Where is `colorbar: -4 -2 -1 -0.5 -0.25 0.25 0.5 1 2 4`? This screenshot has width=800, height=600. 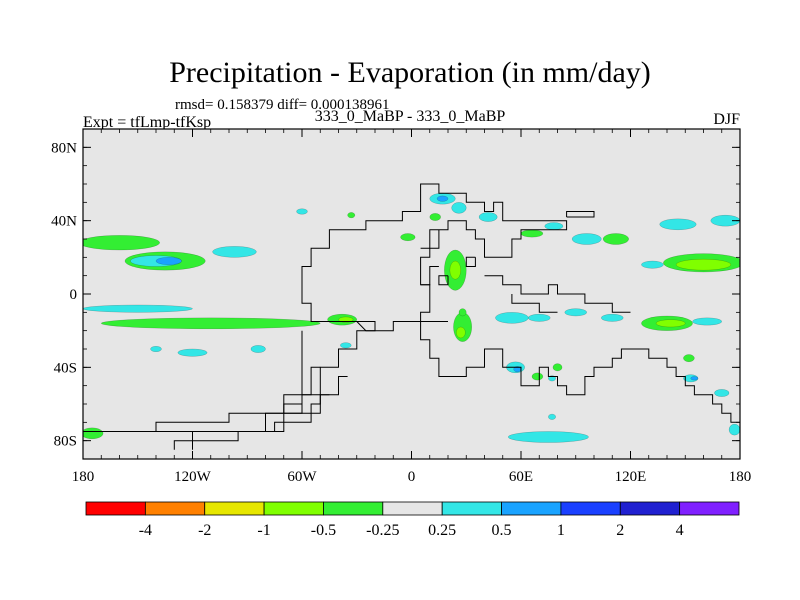 colorbar: -4 -2 -1 -0.5 -0.25 0.25 0.5 1 2 4 is located at coordinates (412, 520).